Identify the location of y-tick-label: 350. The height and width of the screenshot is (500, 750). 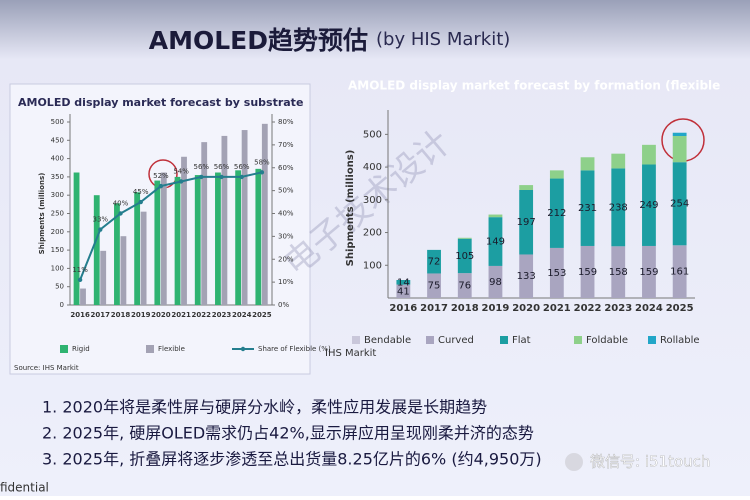
(57, 177).